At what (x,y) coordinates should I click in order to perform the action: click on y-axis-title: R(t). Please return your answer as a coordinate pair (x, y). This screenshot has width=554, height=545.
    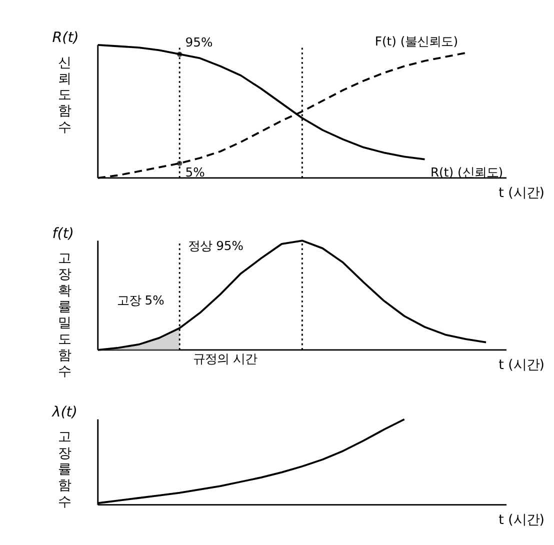
    Looking at the image, I should click on (65, 38).